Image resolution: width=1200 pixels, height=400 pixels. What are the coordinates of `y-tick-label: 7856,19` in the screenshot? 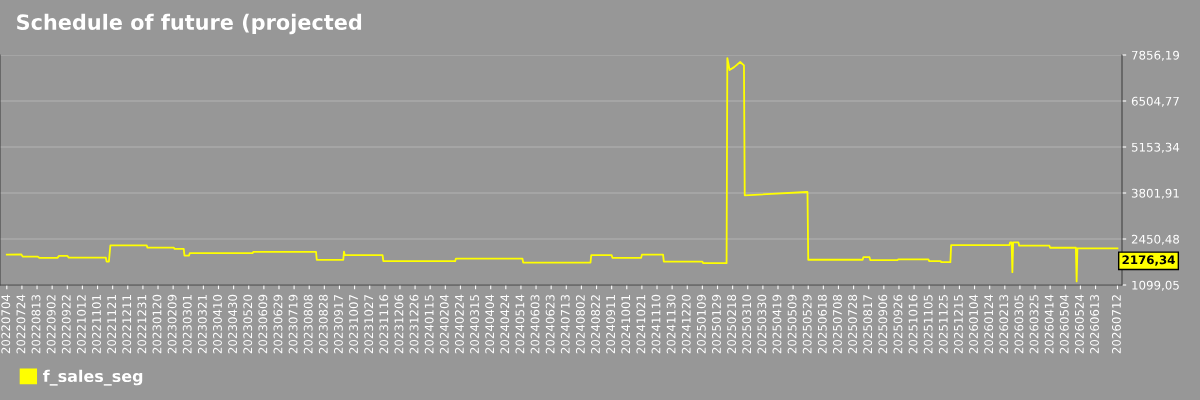 It's located at (1156, 55).